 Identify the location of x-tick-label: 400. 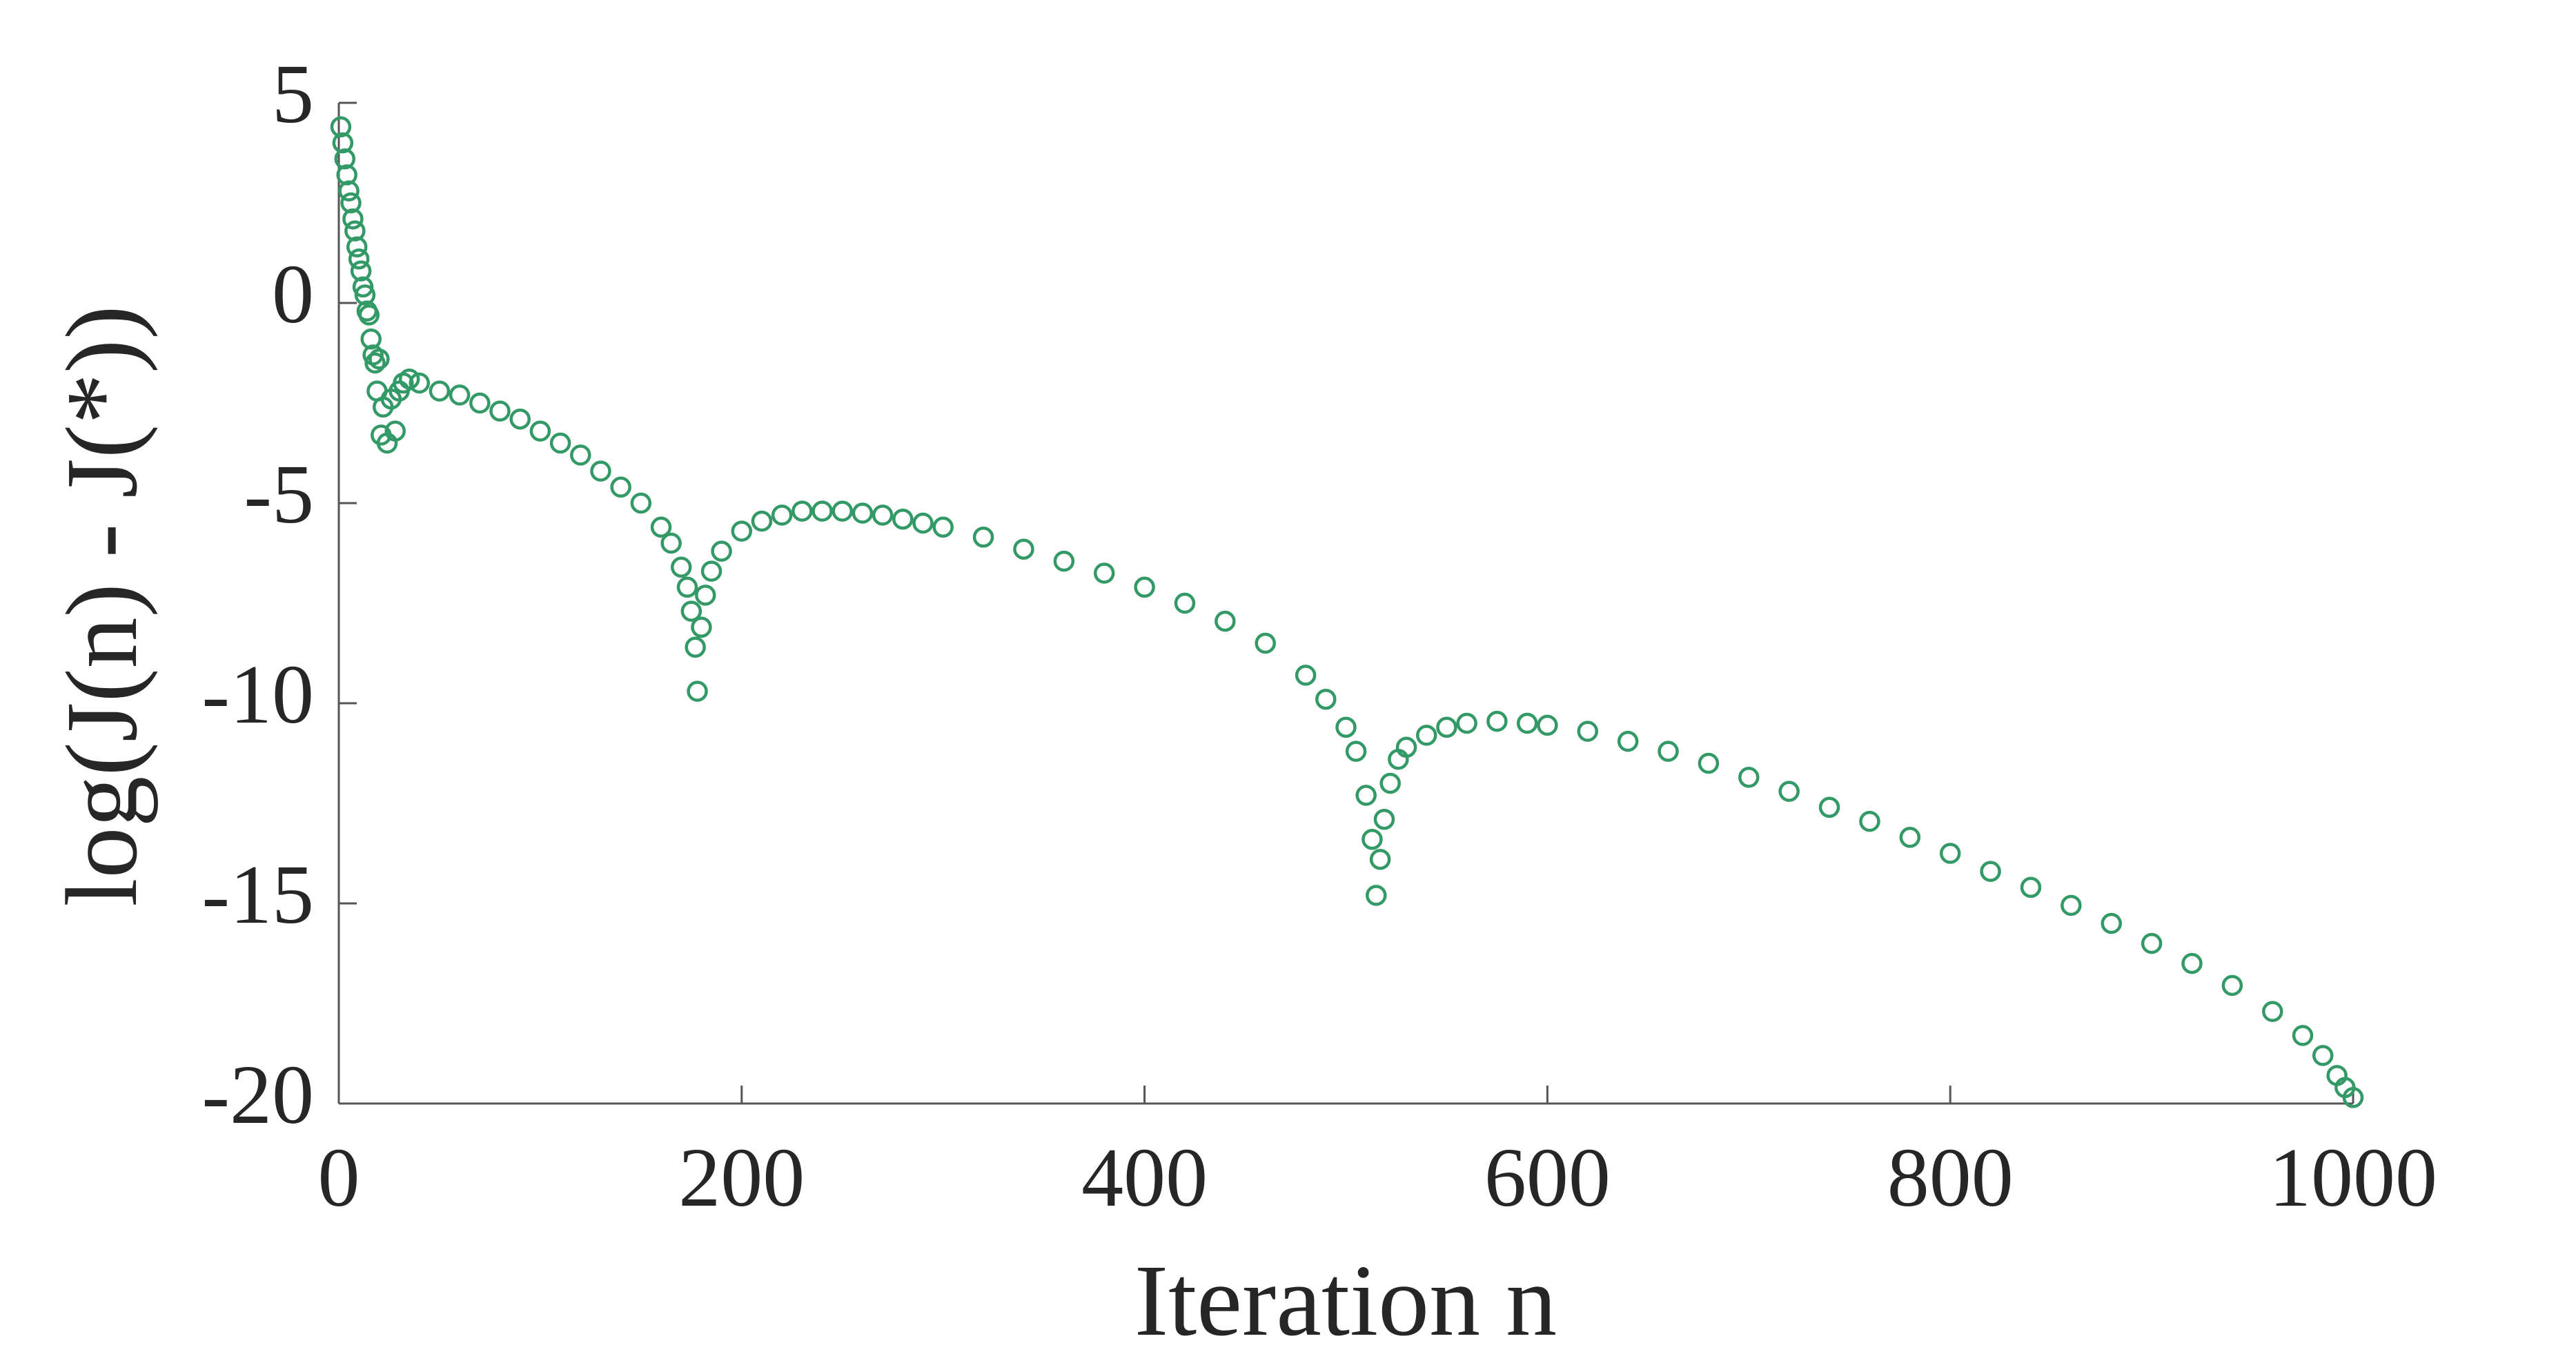
(1144, 1177).